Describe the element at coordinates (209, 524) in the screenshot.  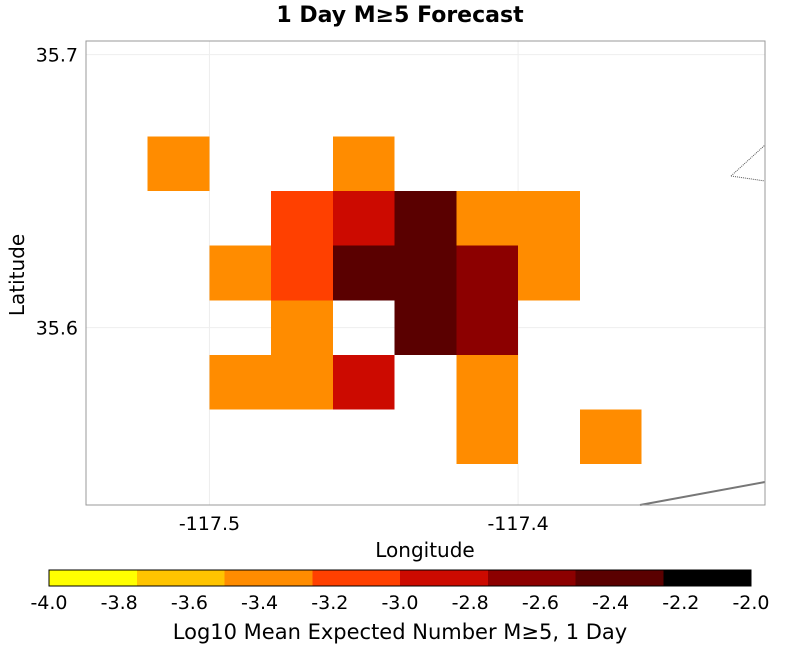
I see `x-tick-label: -117.5` at that location.